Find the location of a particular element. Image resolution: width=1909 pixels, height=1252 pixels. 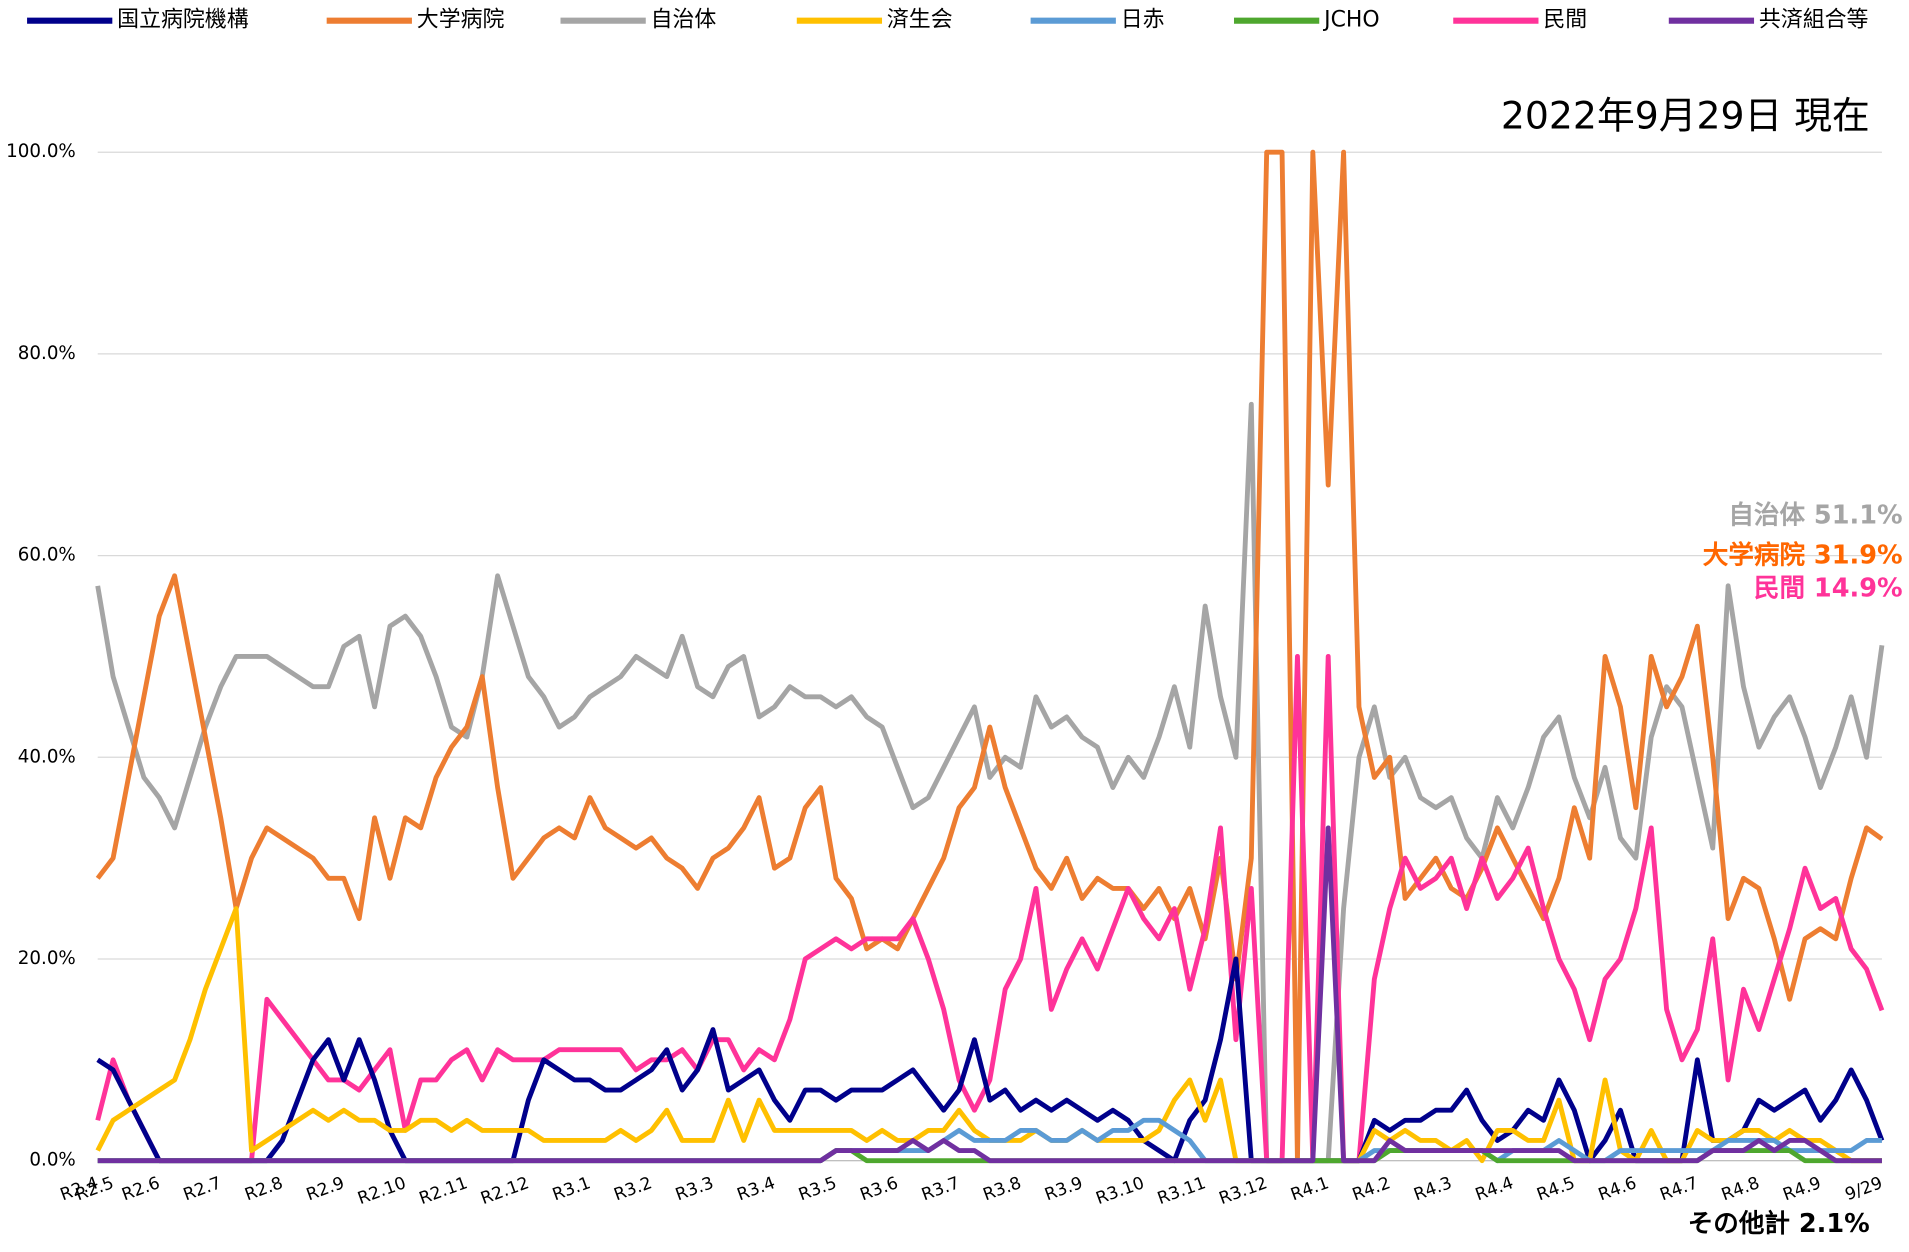

x-tick-label: R3.8 is located at coordinates (1002, 1189).